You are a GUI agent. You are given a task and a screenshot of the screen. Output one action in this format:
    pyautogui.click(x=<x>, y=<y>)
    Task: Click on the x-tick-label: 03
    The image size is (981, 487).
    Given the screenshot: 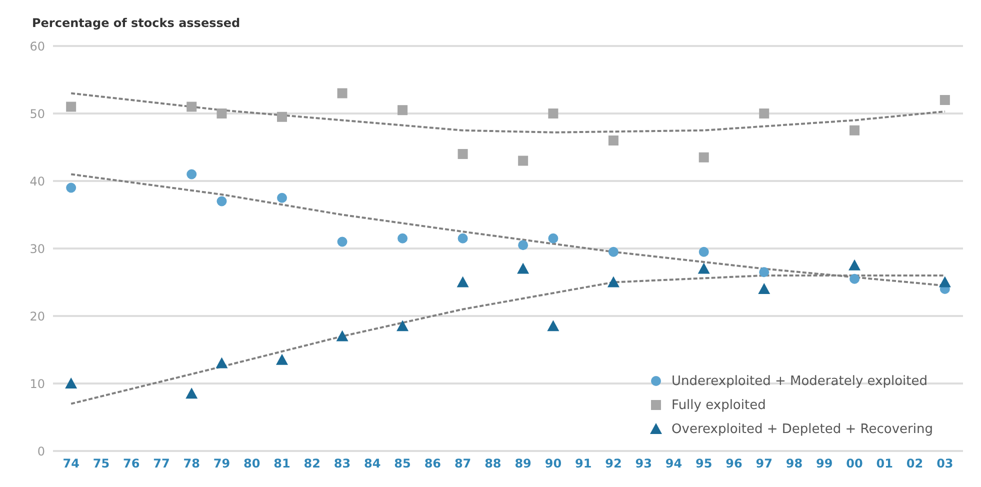 What is the action you would take?
    pyautogui.click(x=945, y=463)
    